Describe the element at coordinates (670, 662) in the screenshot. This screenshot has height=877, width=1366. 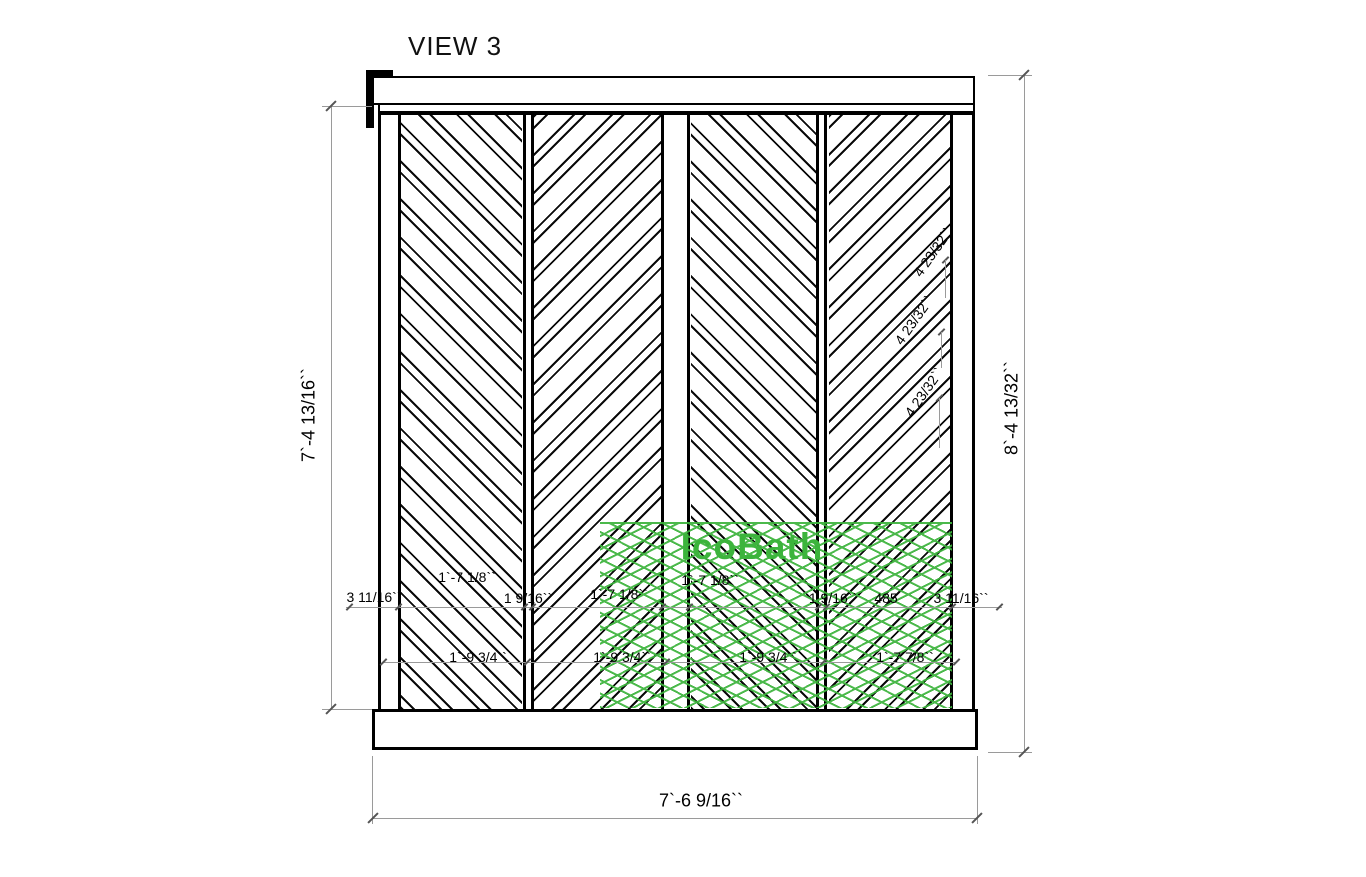
I see `dimension-line-lower` at that location.